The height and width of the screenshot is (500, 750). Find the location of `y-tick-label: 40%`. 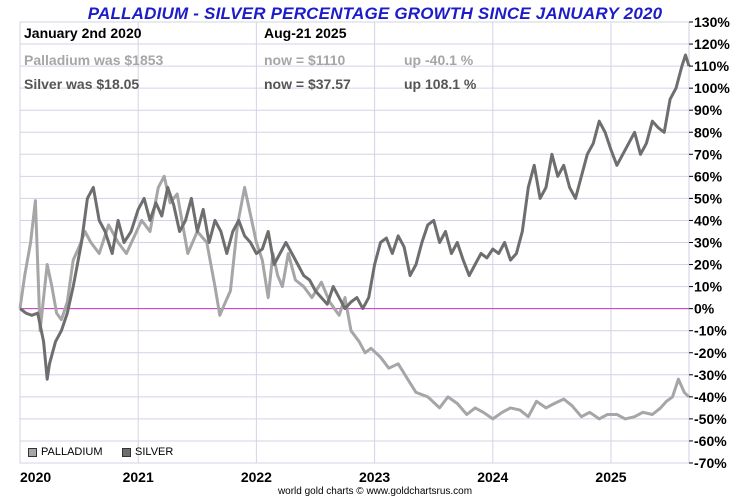

y-tick-label: 40% is located at coordinates (708, 220).